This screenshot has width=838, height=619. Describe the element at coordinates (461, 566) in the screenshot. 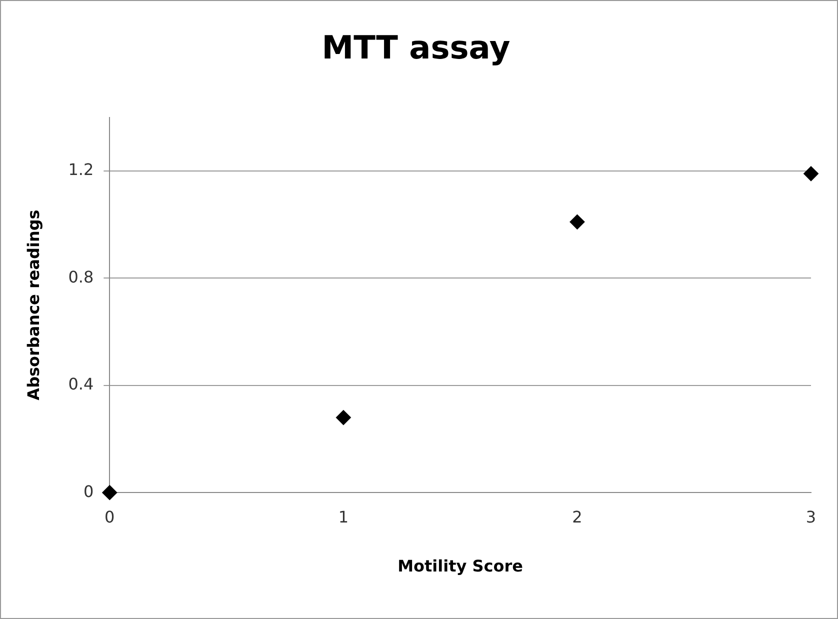

I see `x-axis-title: Motility Score` at that location.